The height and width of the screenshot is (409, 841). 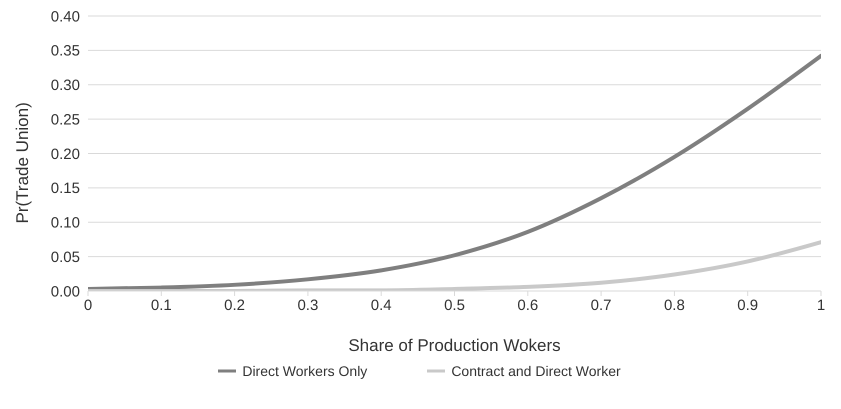 I want to click on x-tick-label: 0.2, so click(x=235, y=305).